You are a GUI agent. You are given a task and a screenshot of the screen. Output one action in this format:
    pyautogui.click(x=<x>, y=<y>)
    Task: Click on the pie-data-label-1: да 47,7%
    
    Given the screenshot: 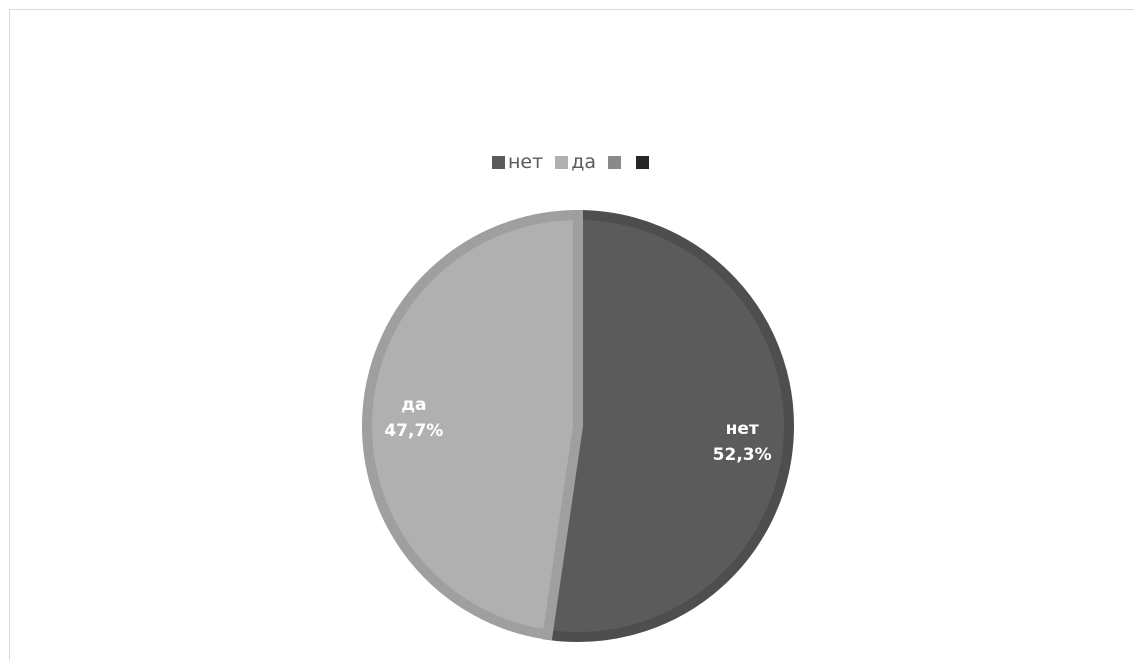 What is the action you would take?
    pyautogui.click(x=413, y=418)
    